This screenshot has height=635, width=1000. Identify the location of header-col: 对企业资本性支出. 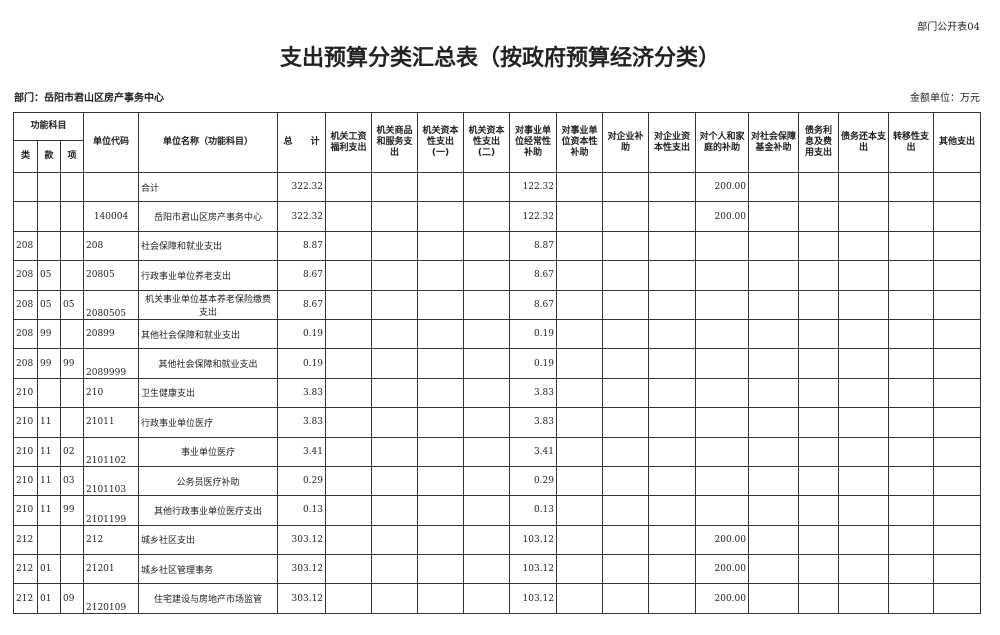
(672, 142).